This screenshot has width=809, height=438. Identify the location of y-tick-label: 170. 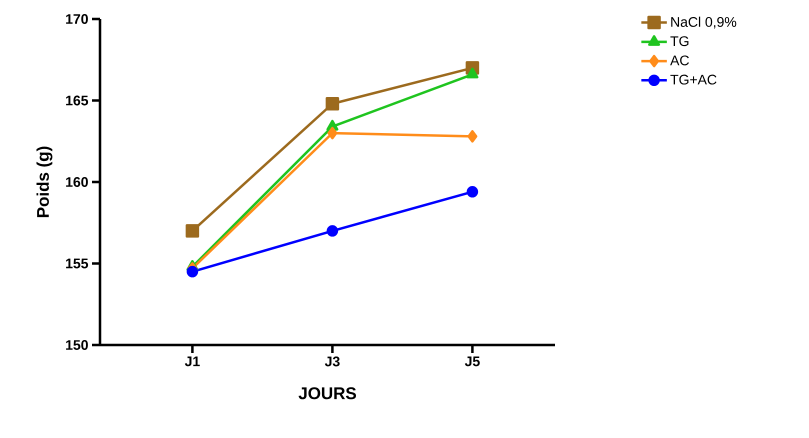
(77, 19).